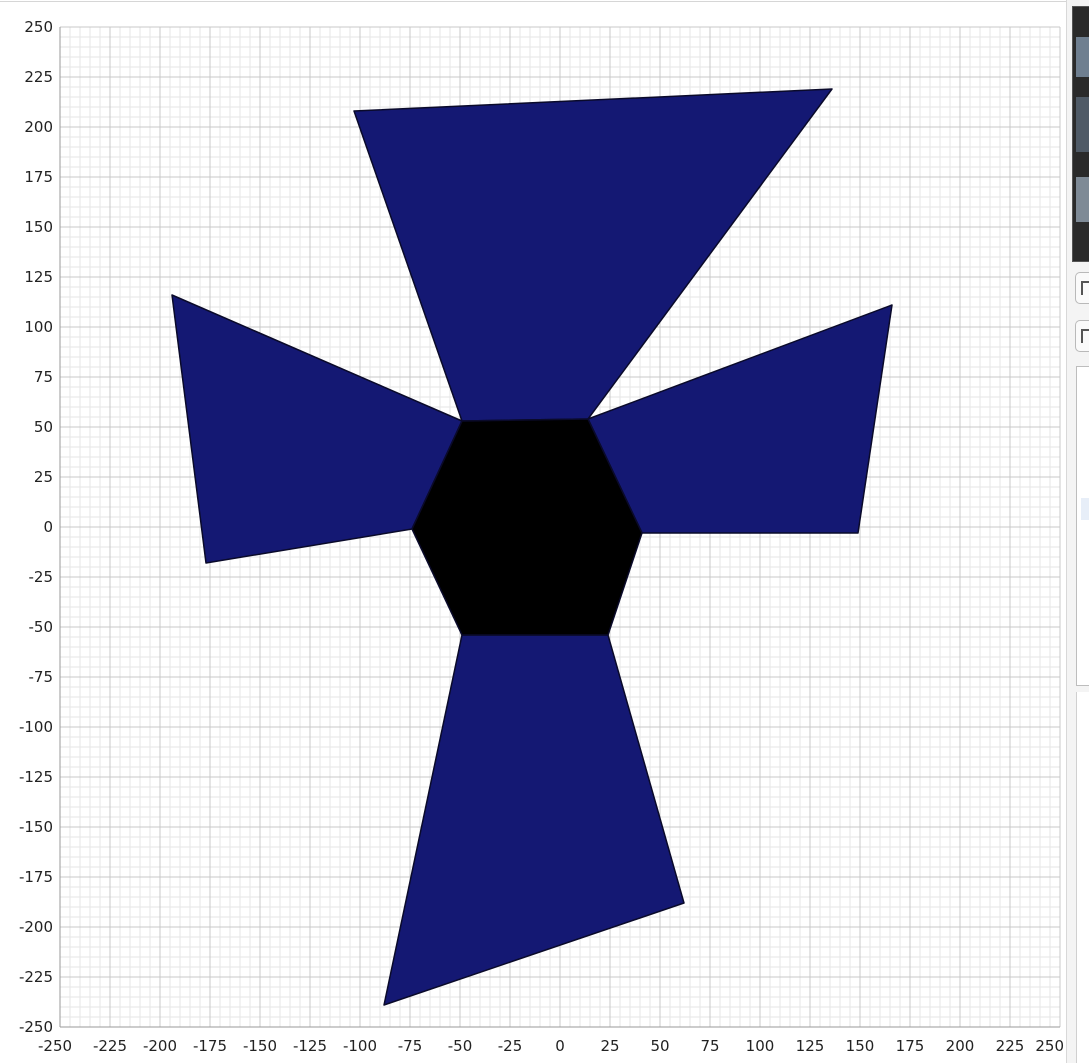 Image resolution: width=1089 pixels, height=1063 pixels. What do you see at coordinates (36, 727) in the screenshot?
I see `y-tick-label: -100` at bounding box center [36, 727].